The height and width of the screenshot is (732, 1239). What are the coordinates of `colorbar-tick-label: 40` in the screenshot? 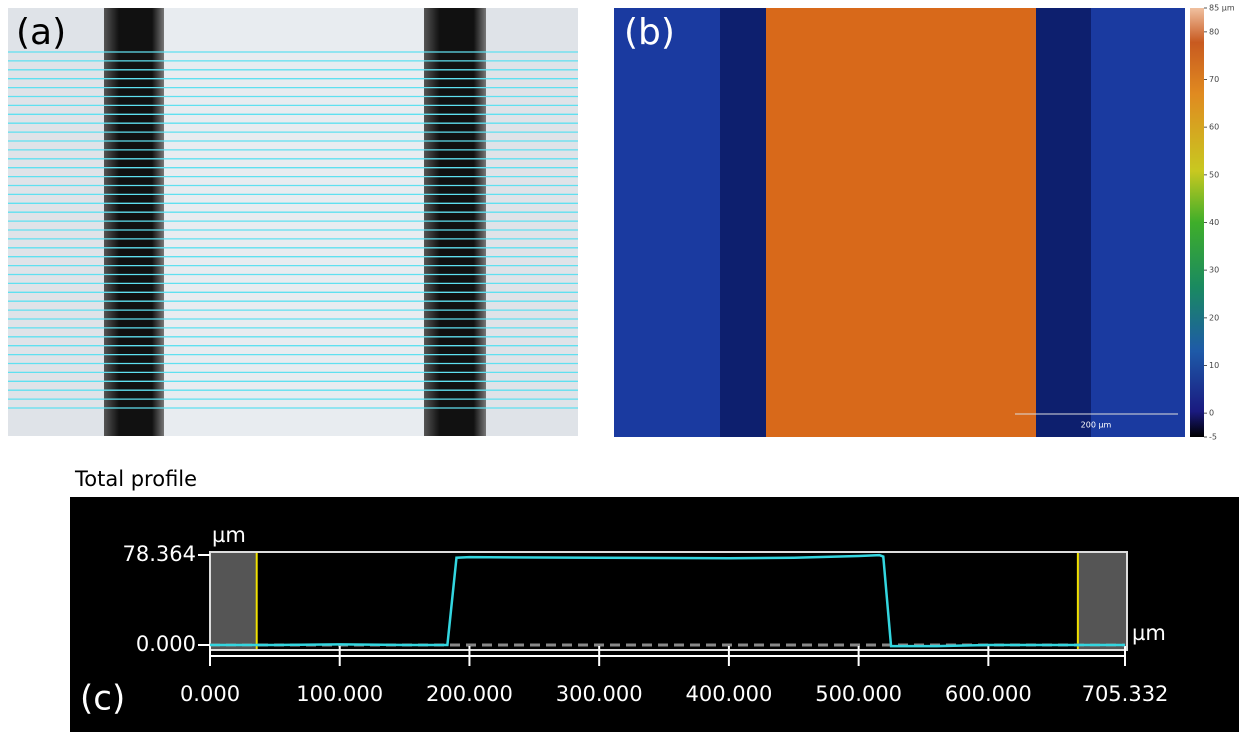 It's located at (1214, 222).